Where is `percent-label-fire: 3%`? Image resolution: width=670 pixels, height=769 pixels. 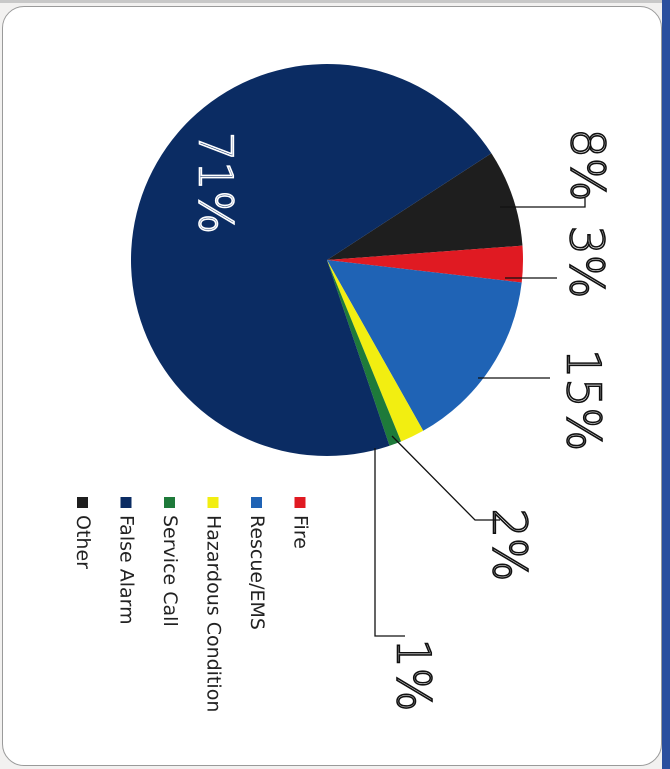
percent-label-fire: 3% is located at coordinates (587, 262).